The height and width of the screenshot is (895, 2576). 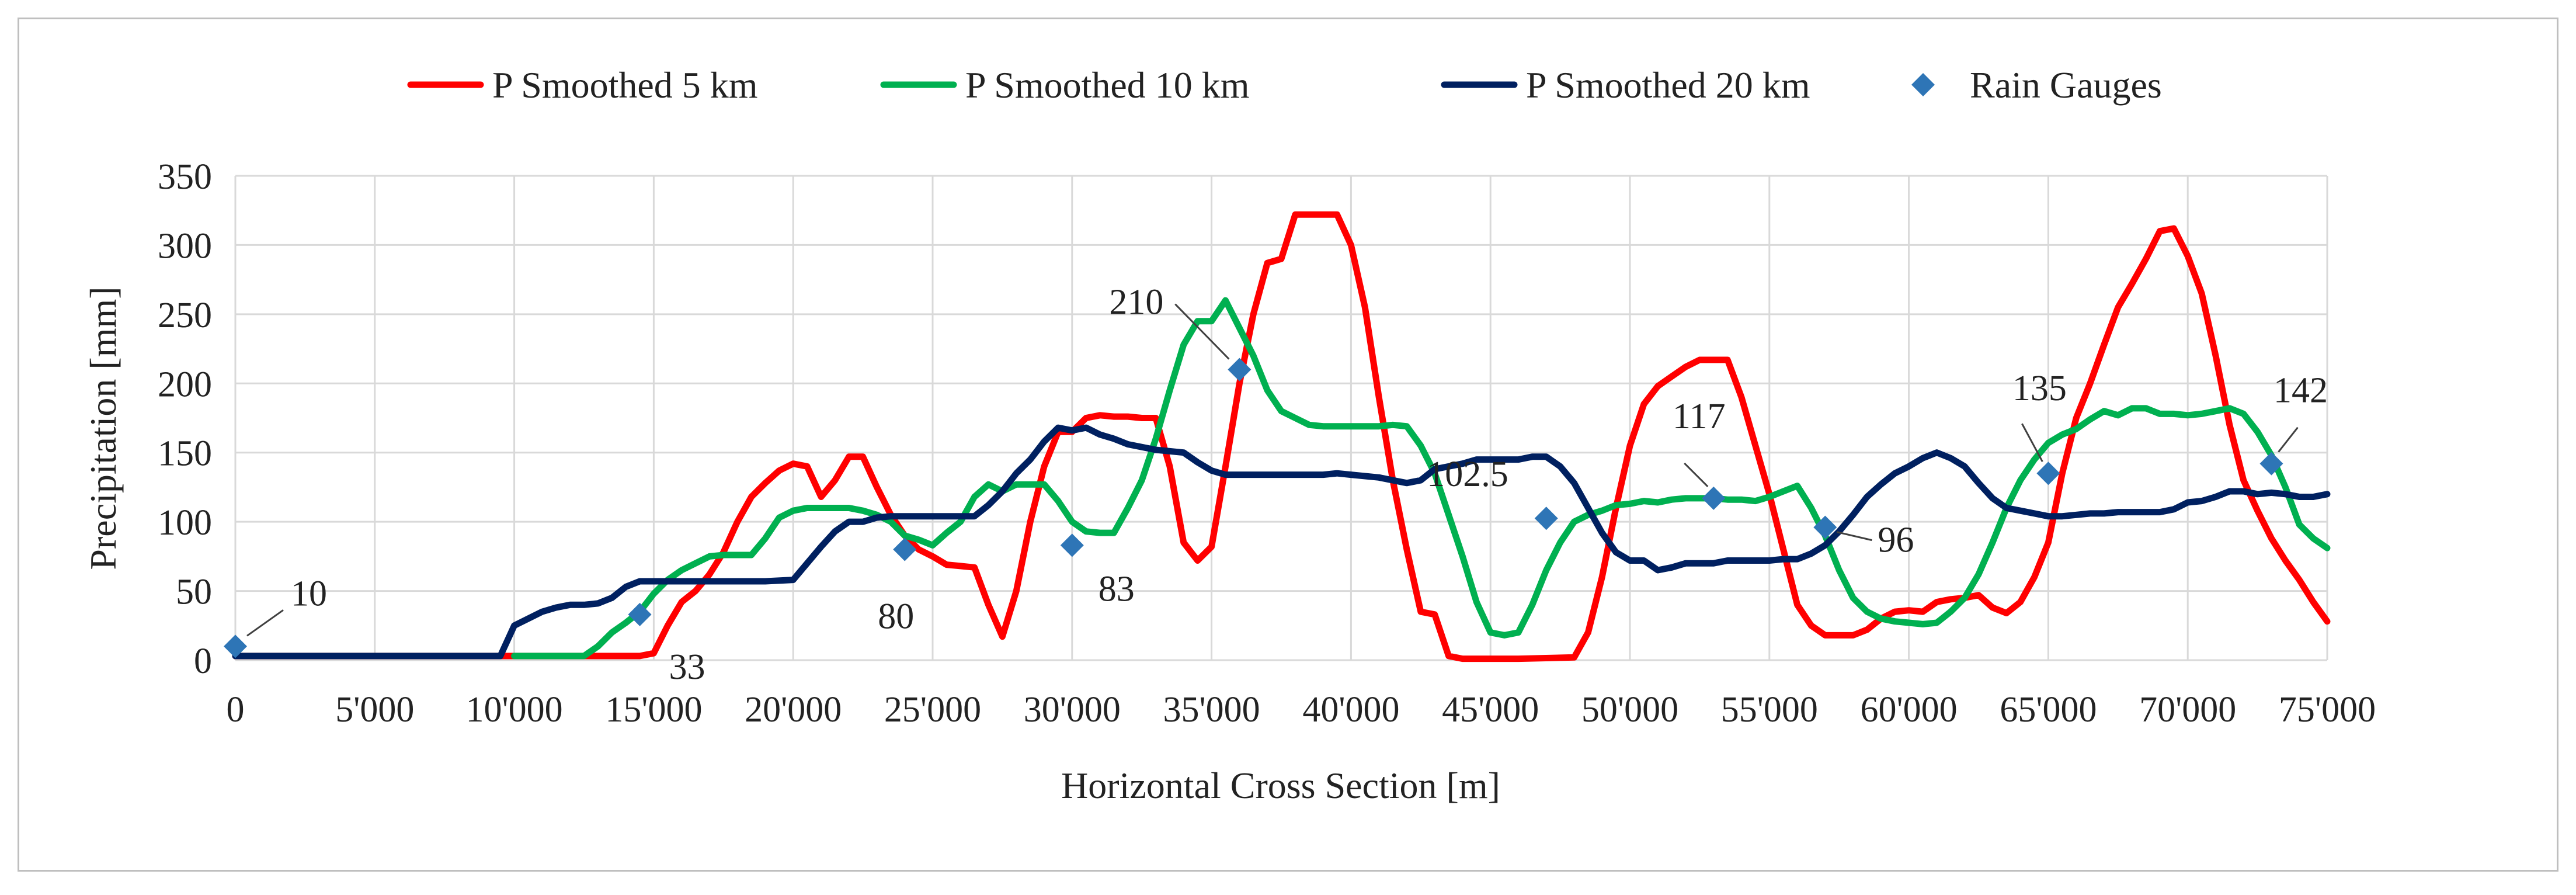 I want to click on legend-entry-label: P Smoothed 5 km, so click(x=625, y=85).